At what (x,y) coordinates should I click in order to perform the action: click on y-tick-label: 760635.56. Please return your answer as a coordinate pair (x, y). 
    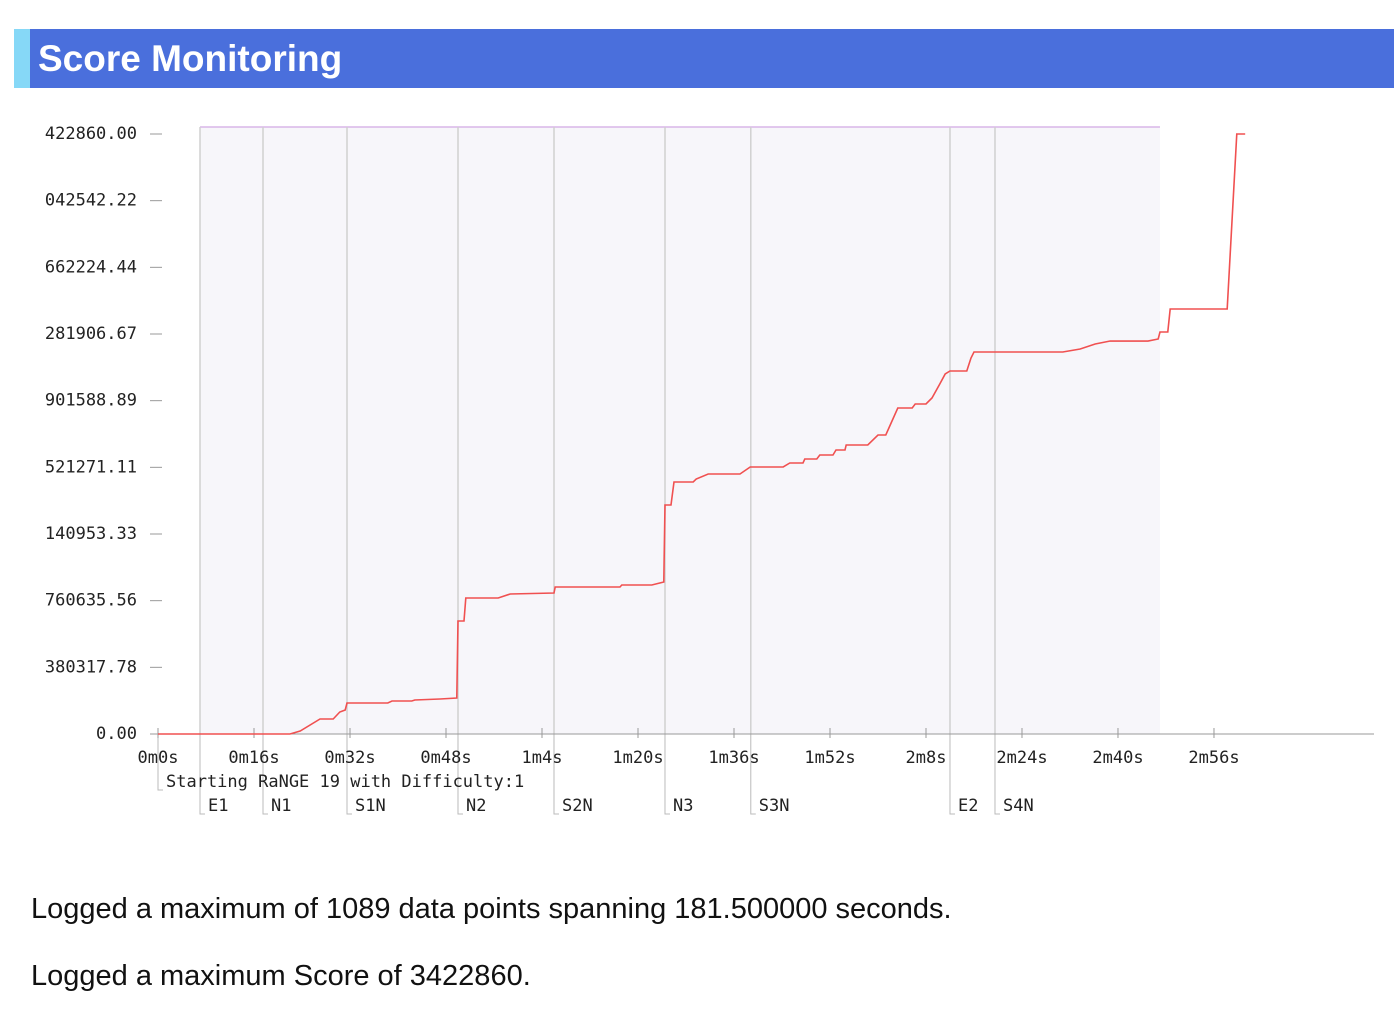
    Looking at the image, I should click on (91, 601).